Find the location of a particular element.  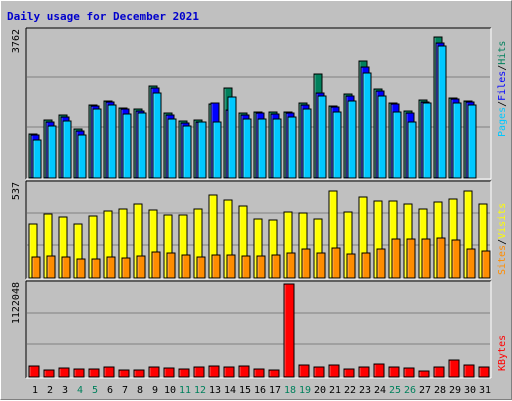

x-tick-day-31: 31 is located at coordinates (485, 390).